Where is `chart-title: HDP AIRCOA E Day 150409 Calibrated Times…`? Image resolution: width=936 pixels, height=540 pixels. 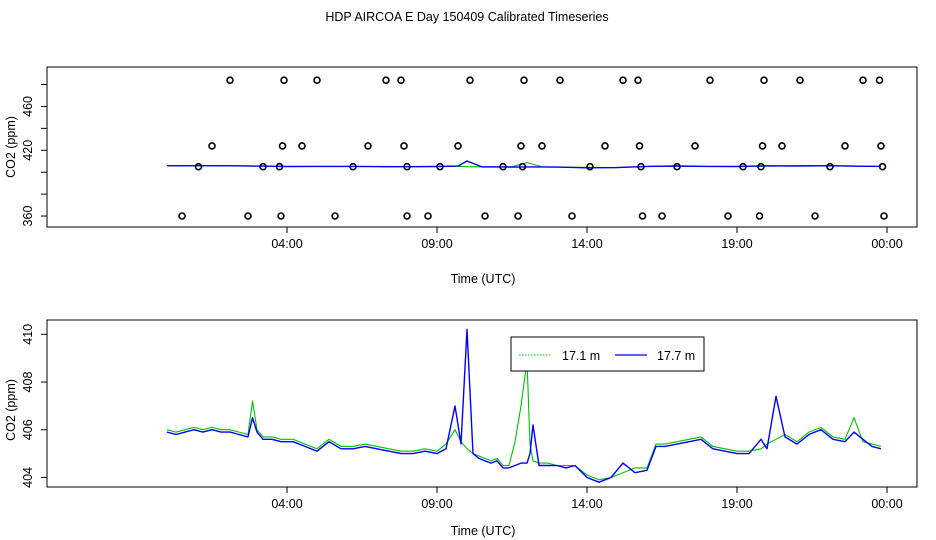
chart-title: HDP AIRCOA E Day 150409 Calibrated Times… is located at coordinates (466, 17).